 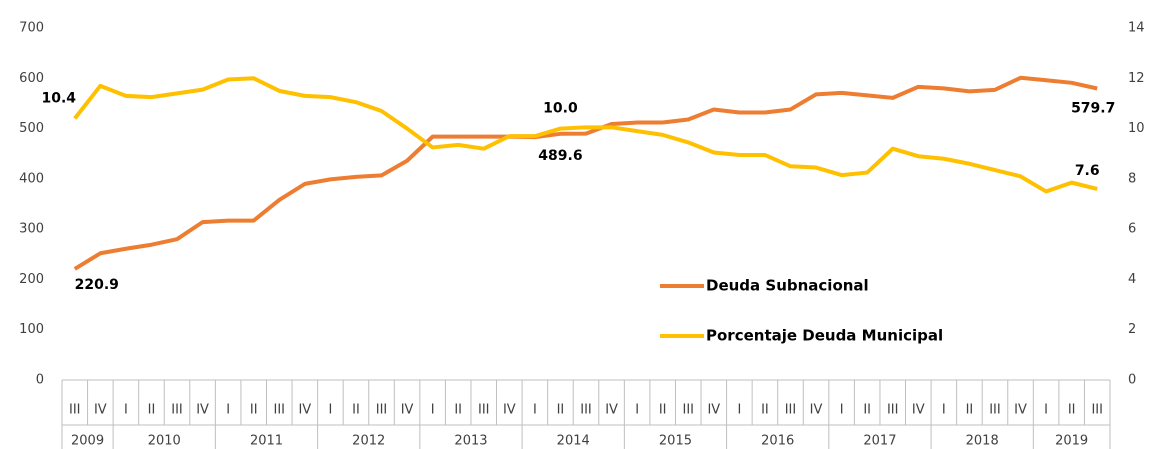 What do you see at coordinates (266, 441) in the screenshot?
I see `year-label: 2011` at bounding box center [266, 441].